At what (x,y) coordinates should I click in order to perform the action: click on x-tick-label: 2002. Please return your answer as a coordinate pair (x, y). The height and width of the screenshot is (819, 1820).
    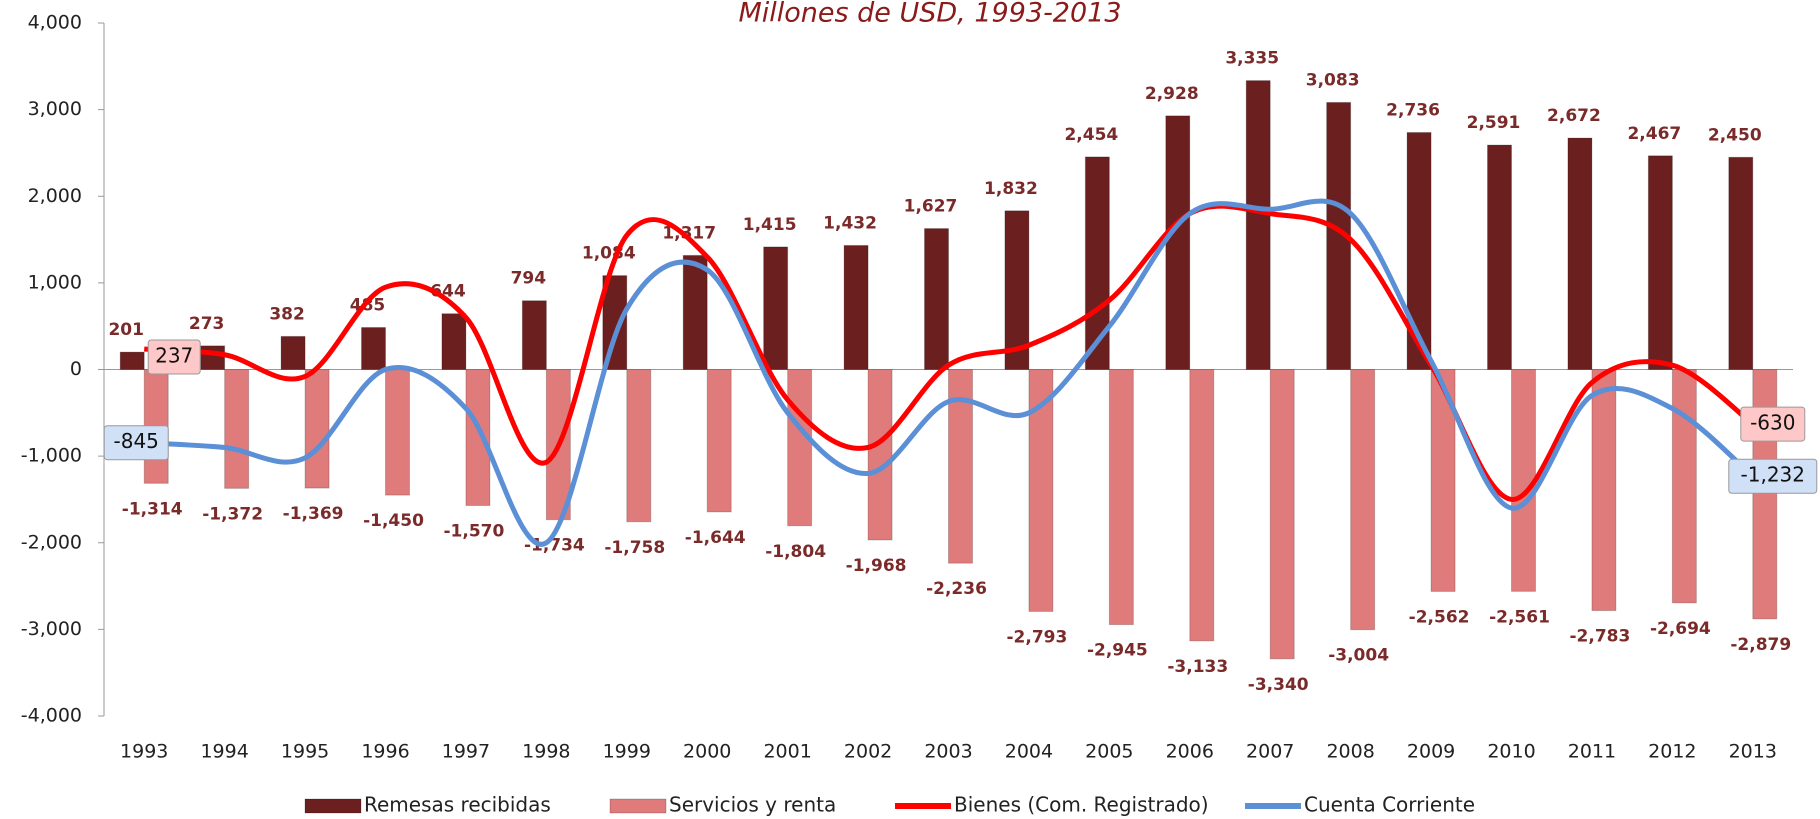
    Looking at the image, I should click on (868, 752).